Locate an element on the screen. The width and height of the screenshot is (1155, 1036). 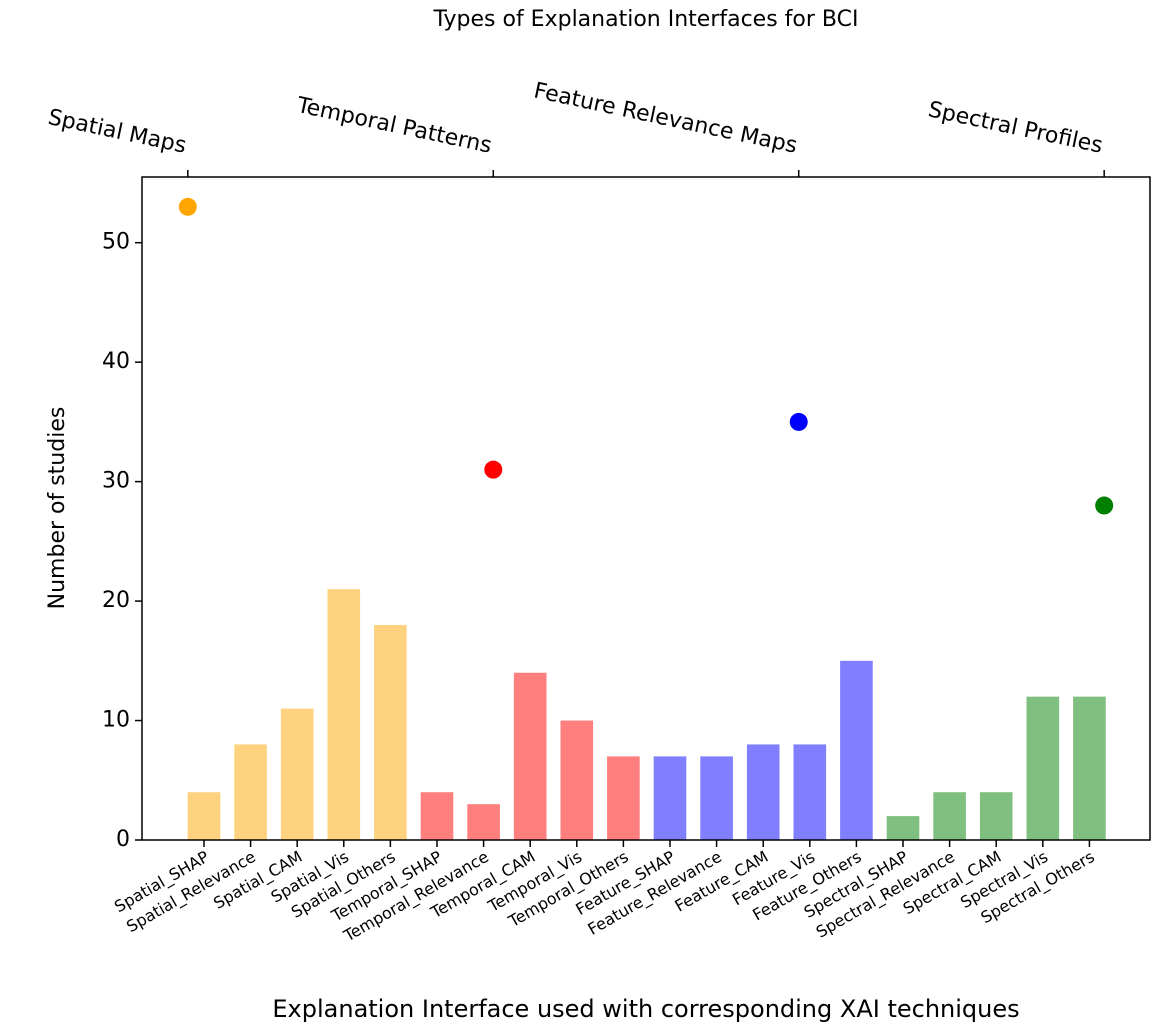
top-tick-label: Feature Relevance Maps is located at coordinates (666, 118).